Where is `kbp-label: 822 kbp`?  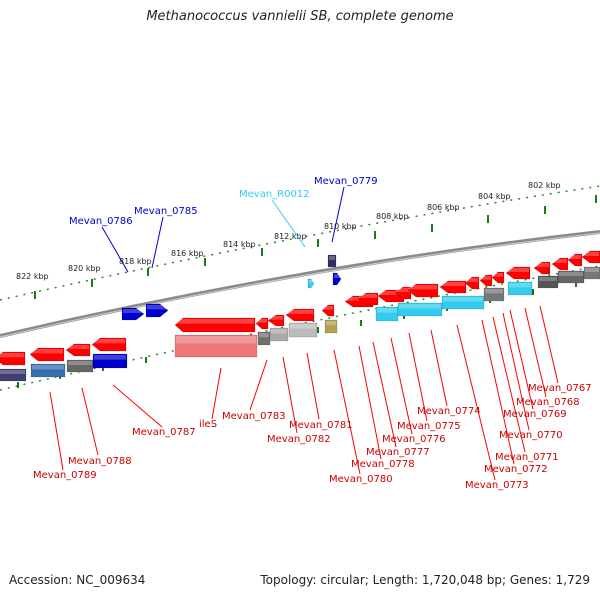
kbp-label: 822 kbp is located at coordinates (32, 276).